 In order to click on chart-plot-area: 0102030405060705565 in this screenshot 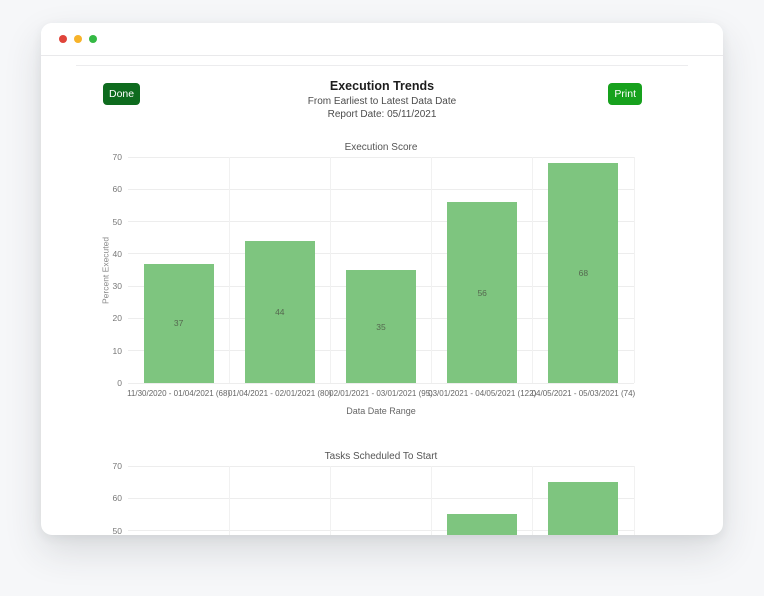, I will do `click(374, 498)`.